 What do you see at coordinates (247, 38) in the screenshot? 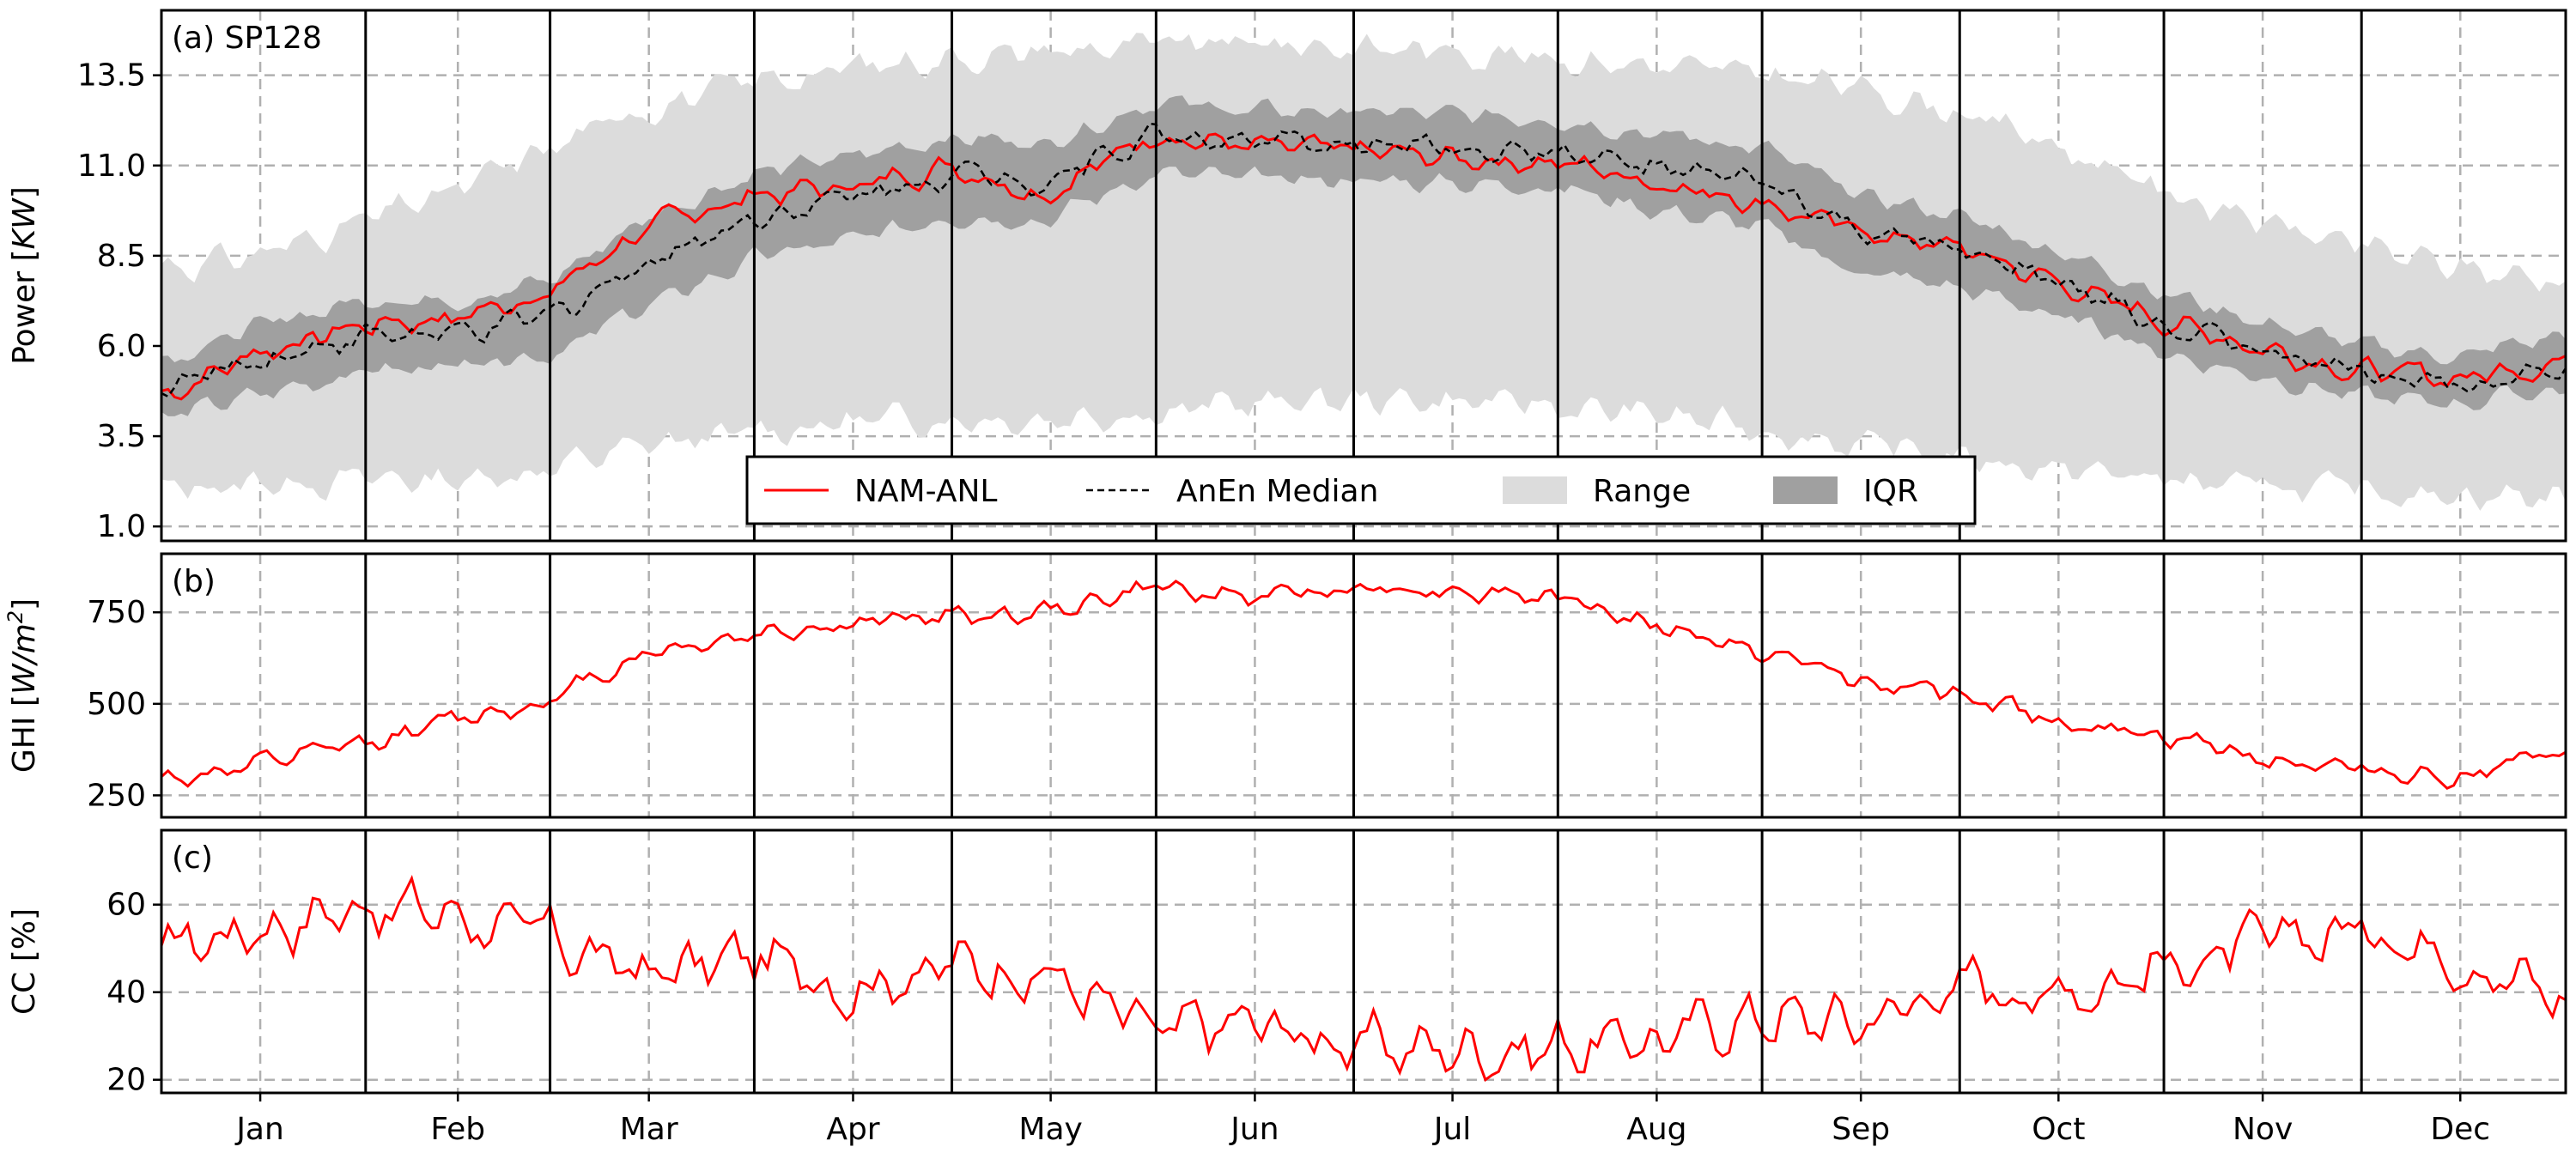
I see `panel-title: (a) SP128` at bounding box center [247, 38].